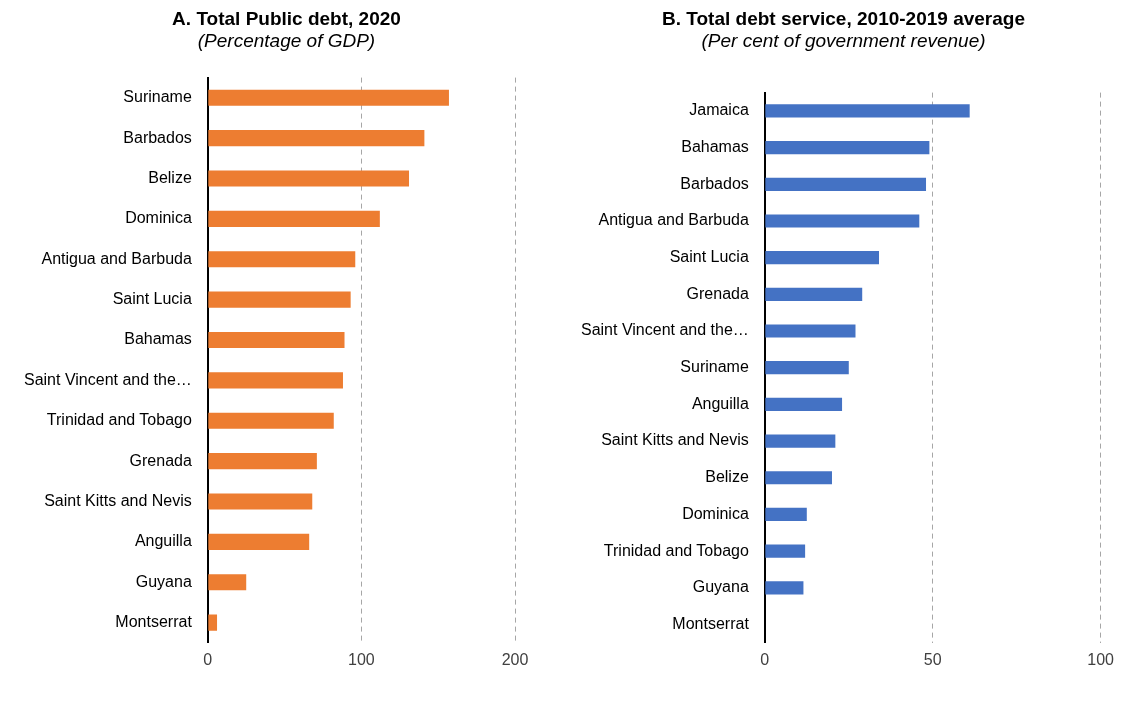  Describe the element at coordinates (932, 659) in the screenshot. I see `x-tick-label: 50` at that location.